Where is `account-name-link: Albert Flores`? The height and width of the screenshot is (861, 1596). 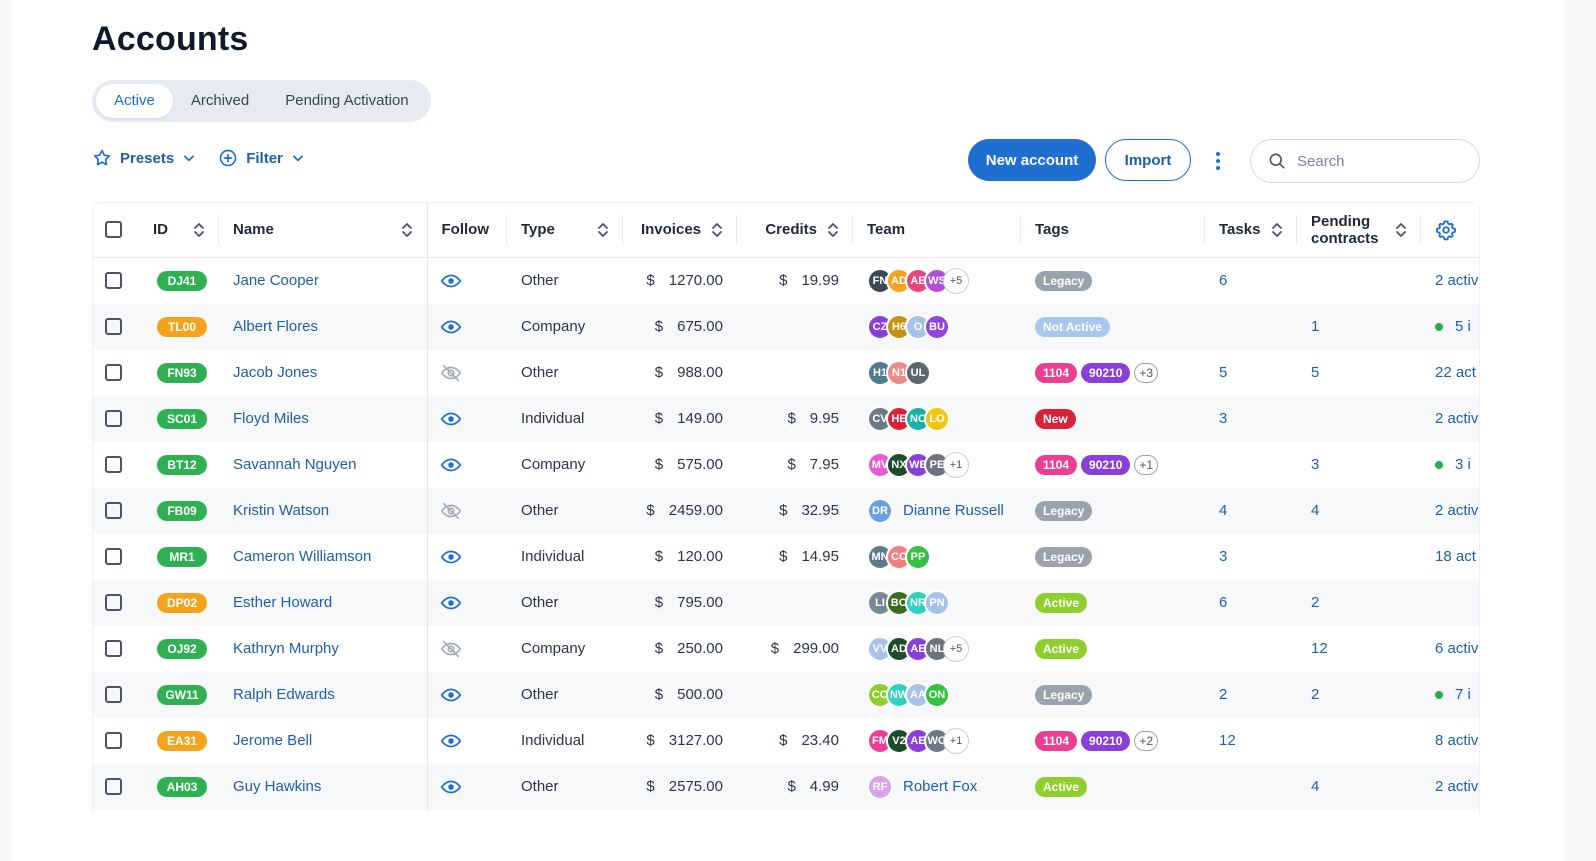 account-name-link: Albert Flores is located at coordinates (276, 326).